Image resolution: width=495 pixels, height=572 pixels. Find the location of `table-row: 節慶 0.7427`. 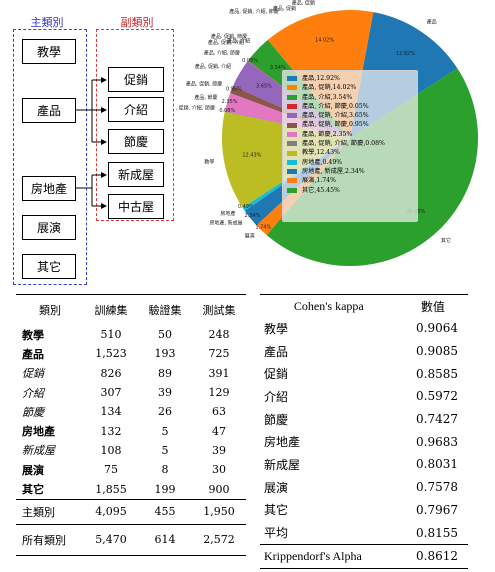

table-row: 節慶 0.7427 is located at coordinates (364, 419).